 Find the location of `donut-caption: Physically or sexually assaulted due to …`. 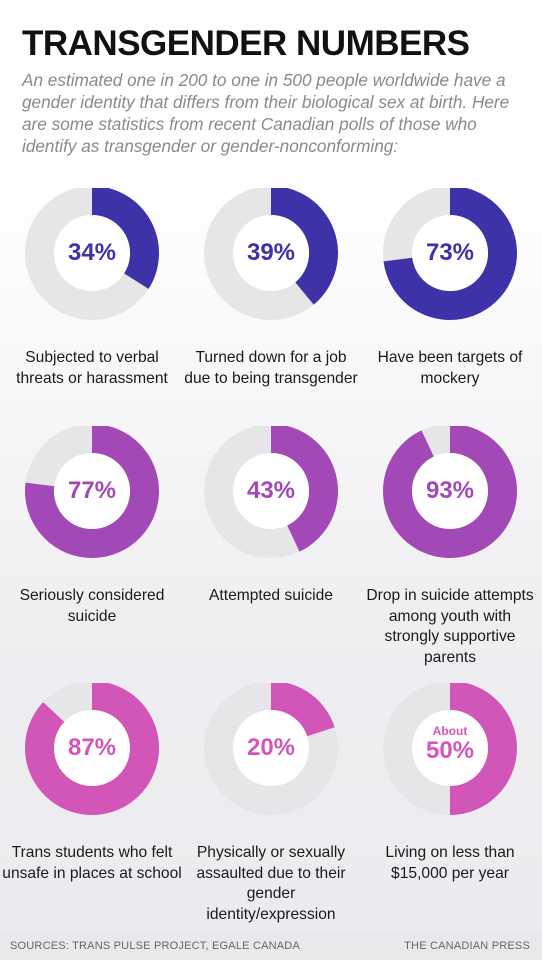

donut-caption: Physically or sexually assaulted due to … is located at coordinates (271, 883).